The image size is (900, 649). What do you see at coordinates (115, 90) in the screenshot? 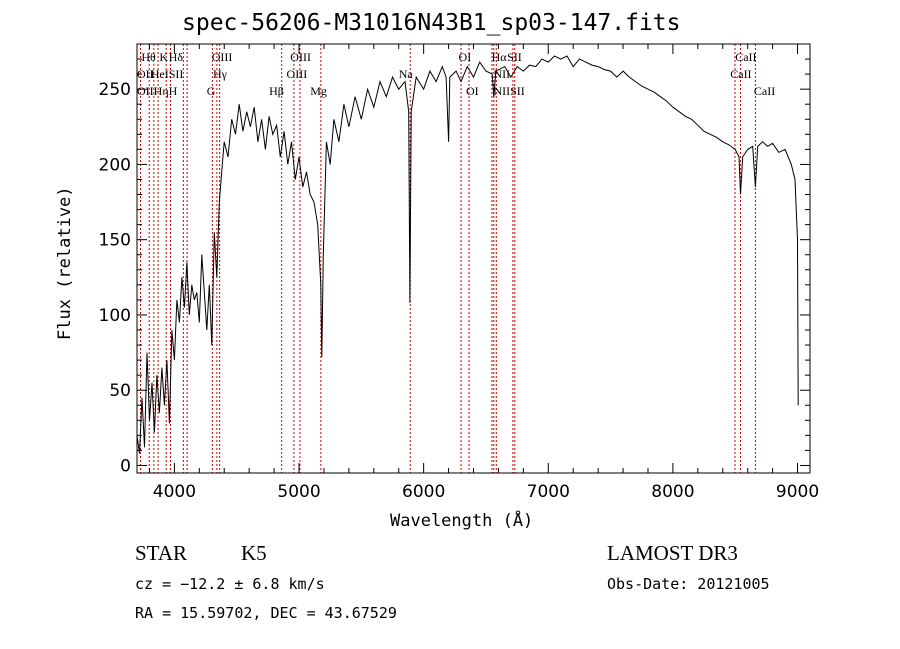
I see `y-tick-label: 250` at bounding box center [115, 90].